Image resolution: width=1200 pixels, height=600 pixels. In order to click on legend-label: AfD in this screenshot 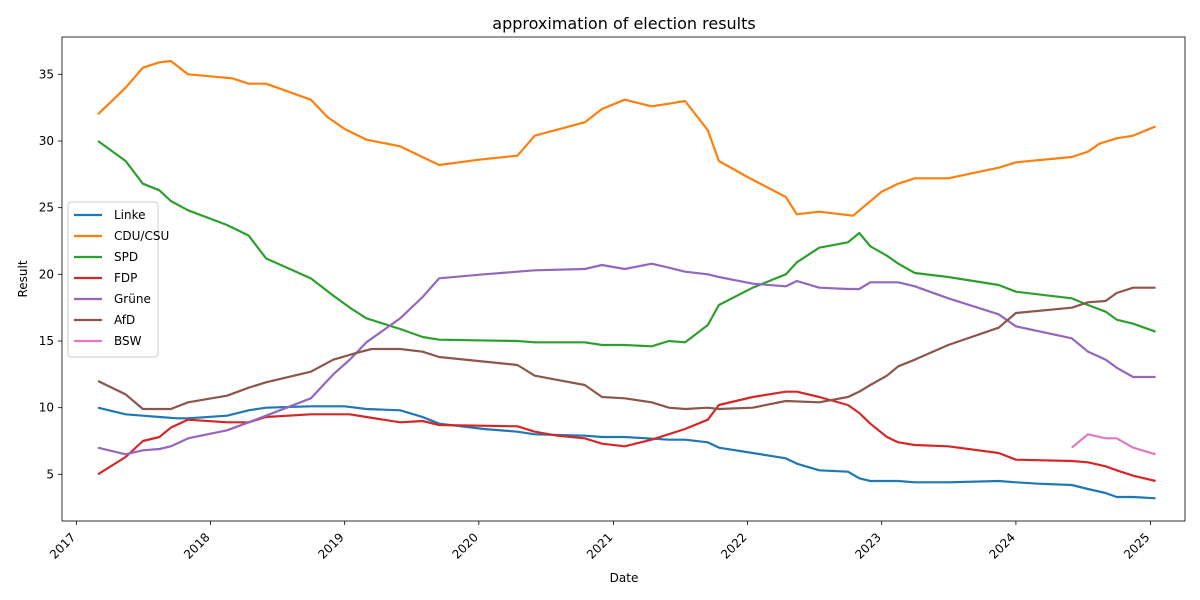, I will do `click(124, 320)`.